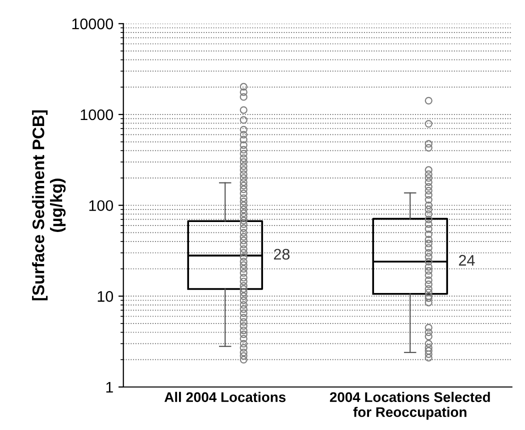  I want to click on y-tick-label: 10, so click(106, 296).